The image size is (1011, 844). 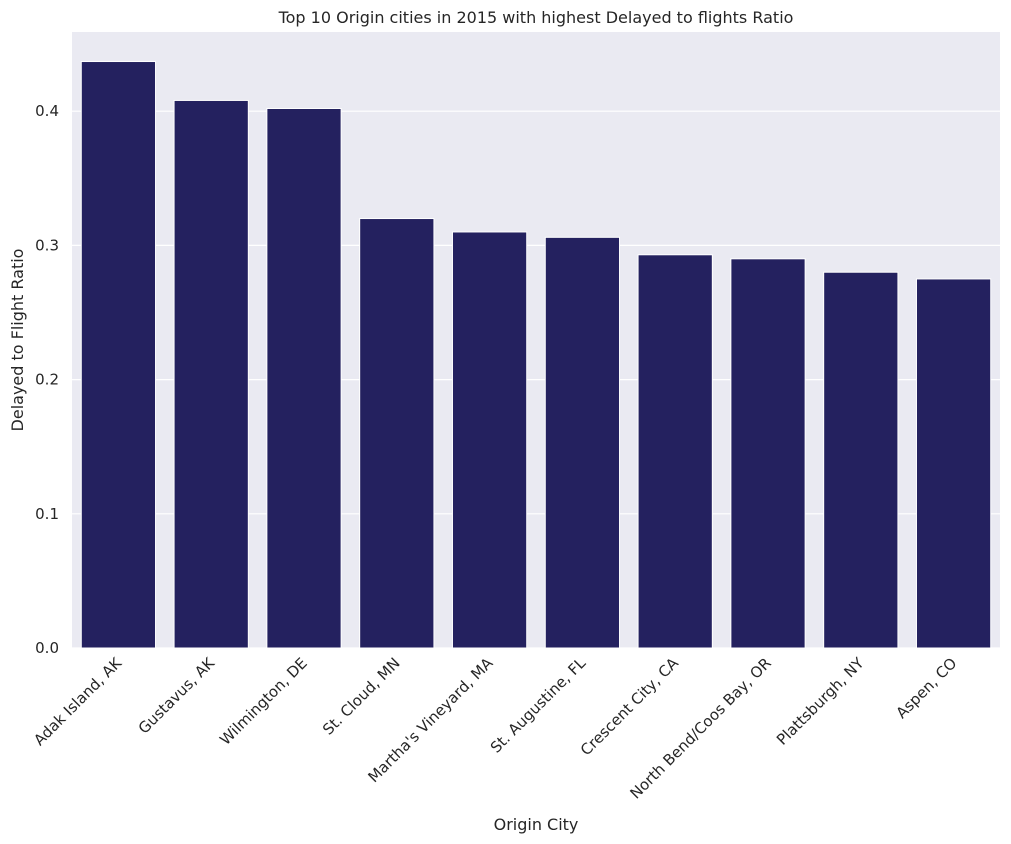 What do you see at coordinates (47, 514) in the screenshot?
I see `y-tick-label: 0.1` at bounding box center [47, 514].